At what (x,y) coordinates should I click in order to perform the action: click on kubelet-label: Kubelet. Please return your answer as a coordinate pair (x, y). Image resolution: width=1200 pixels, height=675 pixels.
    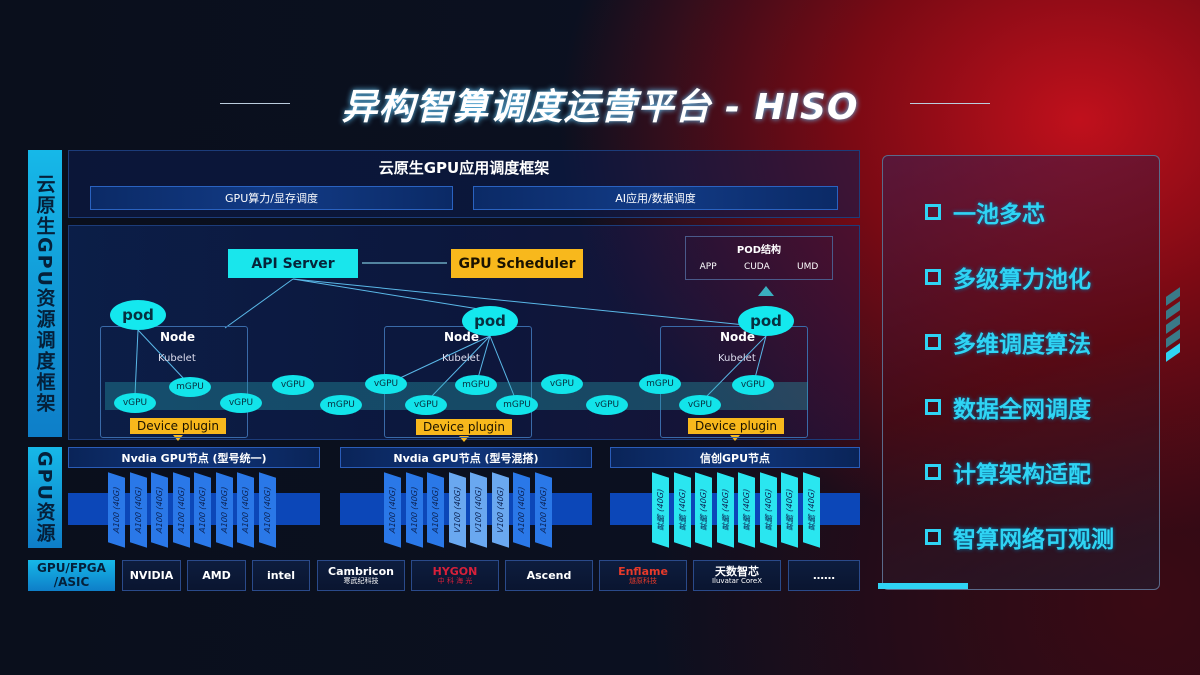
    Looking at the image, I should click on (737, 358).